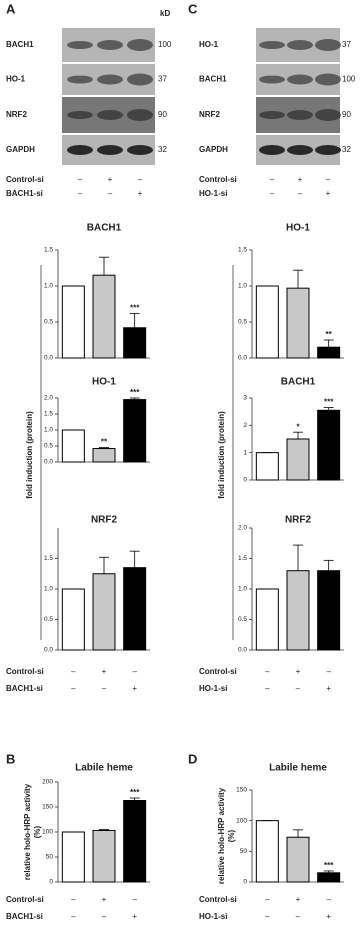  Describe the element at coordinates (329, 334) in the screenshot. I see `significance: **` at that location.